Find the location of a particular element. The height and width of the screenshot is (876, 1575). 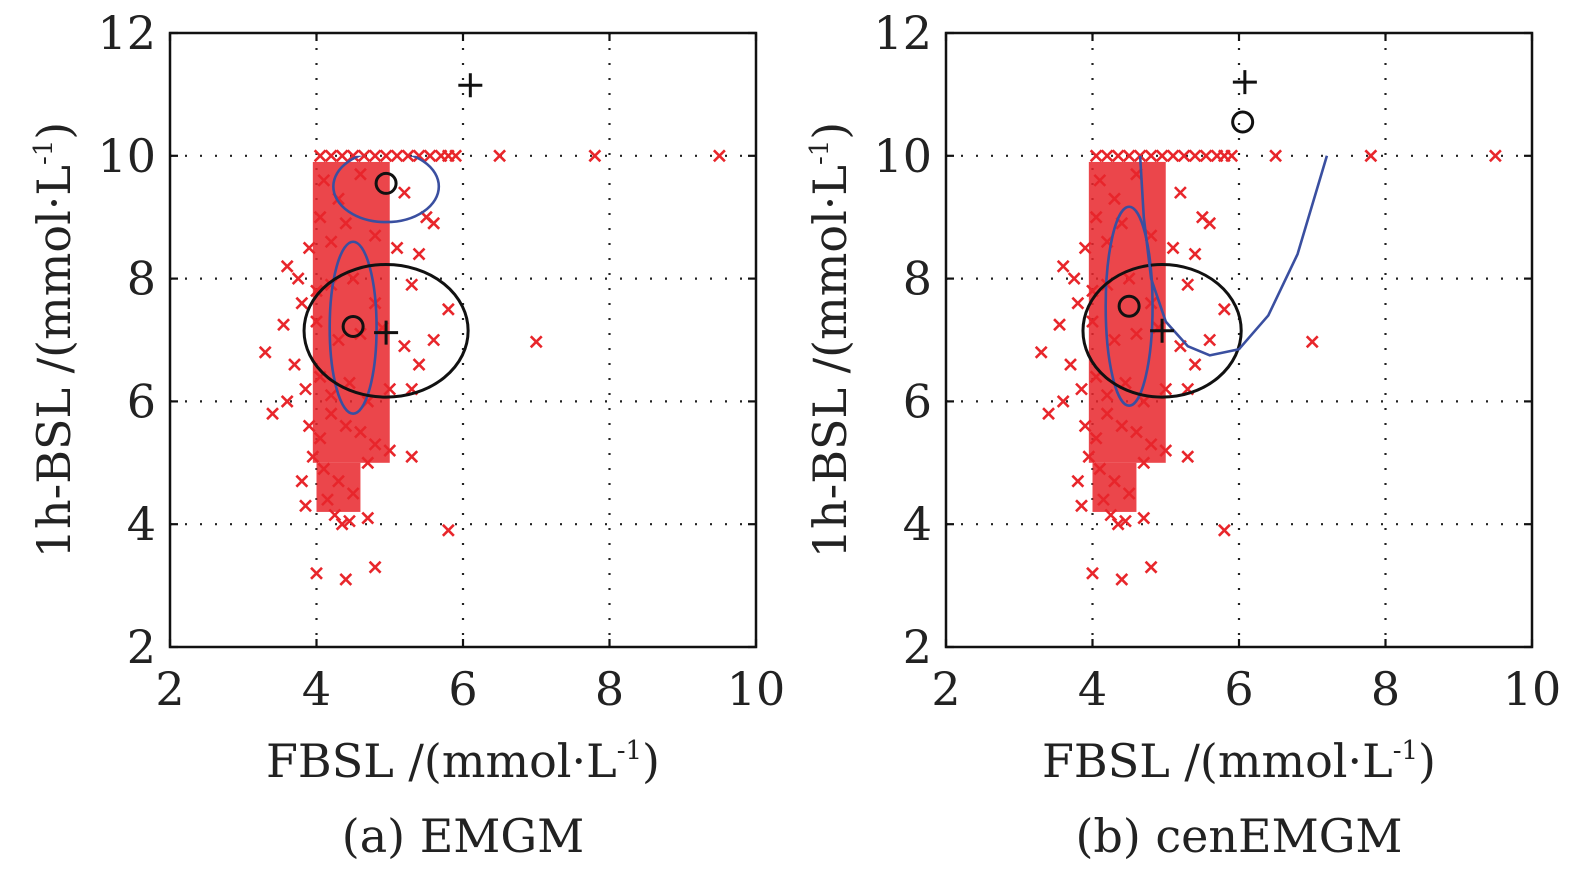

y-tick-label: 4 is located at coordinates (141, 524).